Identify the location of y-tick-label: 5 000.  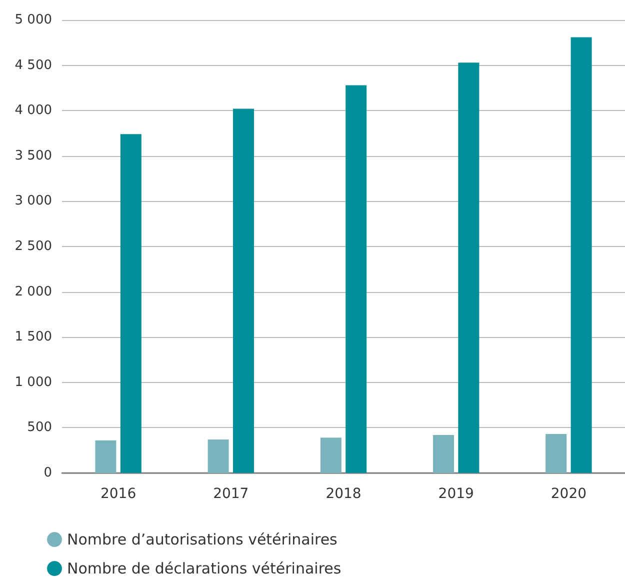
(33, 20).